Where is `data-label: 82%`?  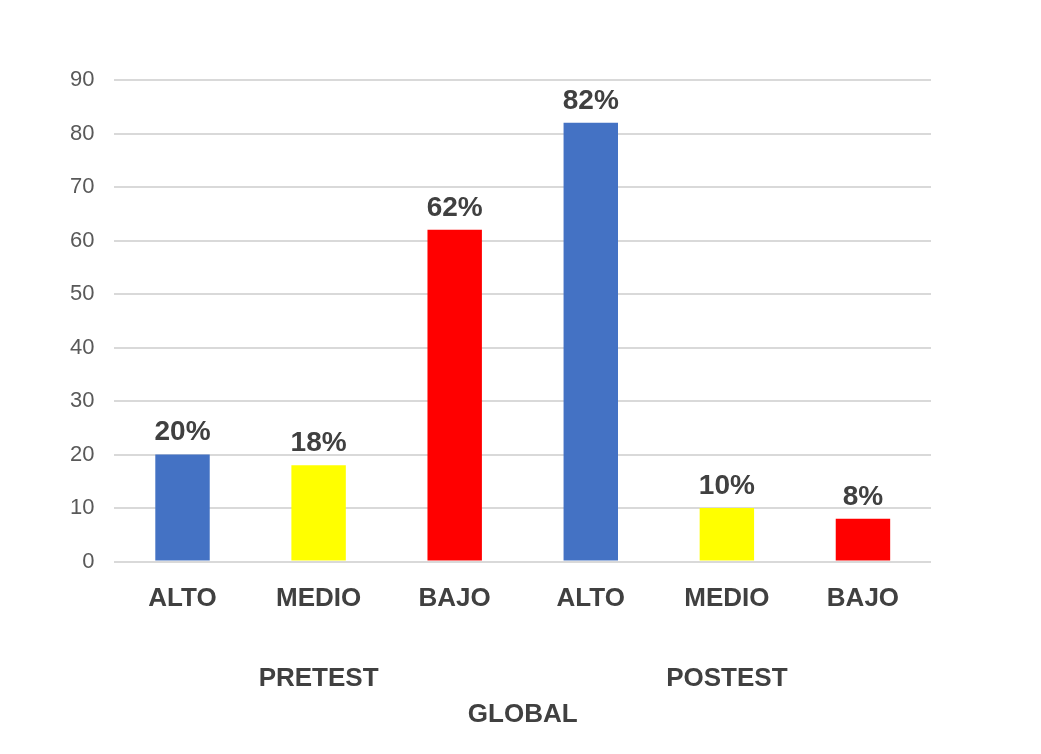 data-label: 82% is located at coordinates (590, 99).